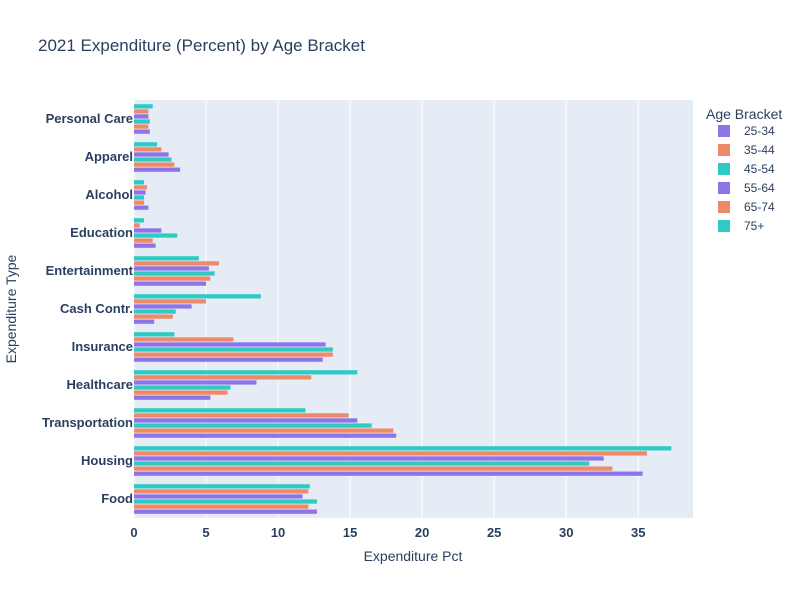  Describe the element at coordinates (139, 220) in the screenshot. I see `bar-75+-education` at that location.